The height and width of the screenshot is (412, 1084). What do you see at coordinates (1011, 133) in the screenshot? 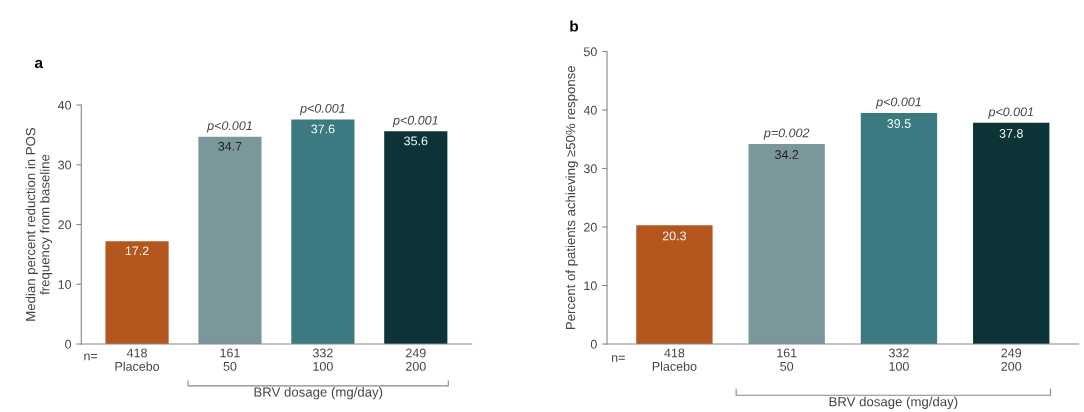
I see `data-label: 37.8` at bounding box center [1011, 133].